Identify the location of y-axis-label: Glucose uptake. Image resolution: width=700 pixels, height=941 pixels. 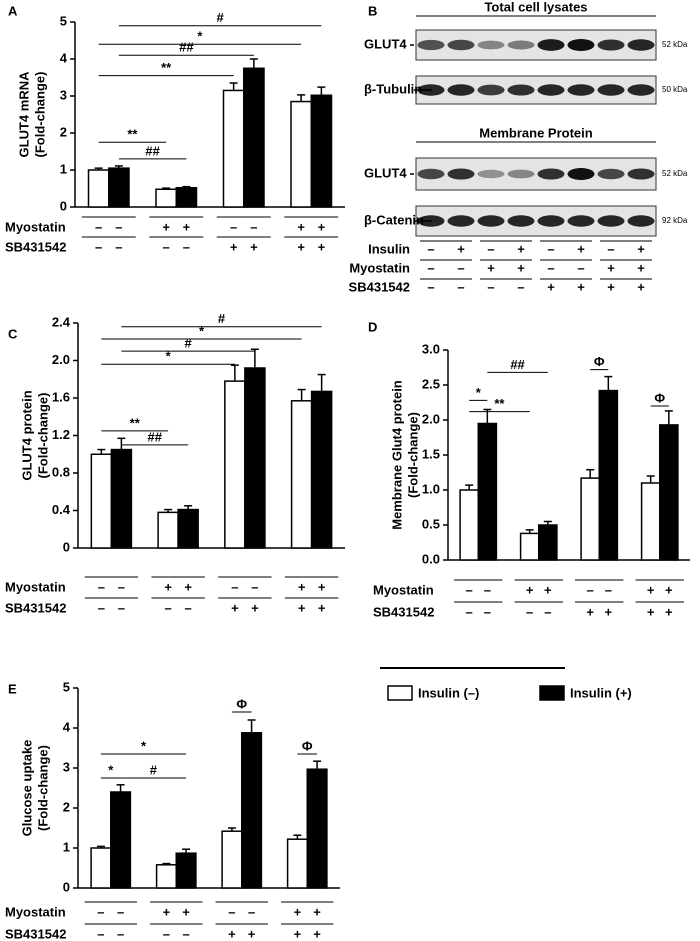
(26, 788).